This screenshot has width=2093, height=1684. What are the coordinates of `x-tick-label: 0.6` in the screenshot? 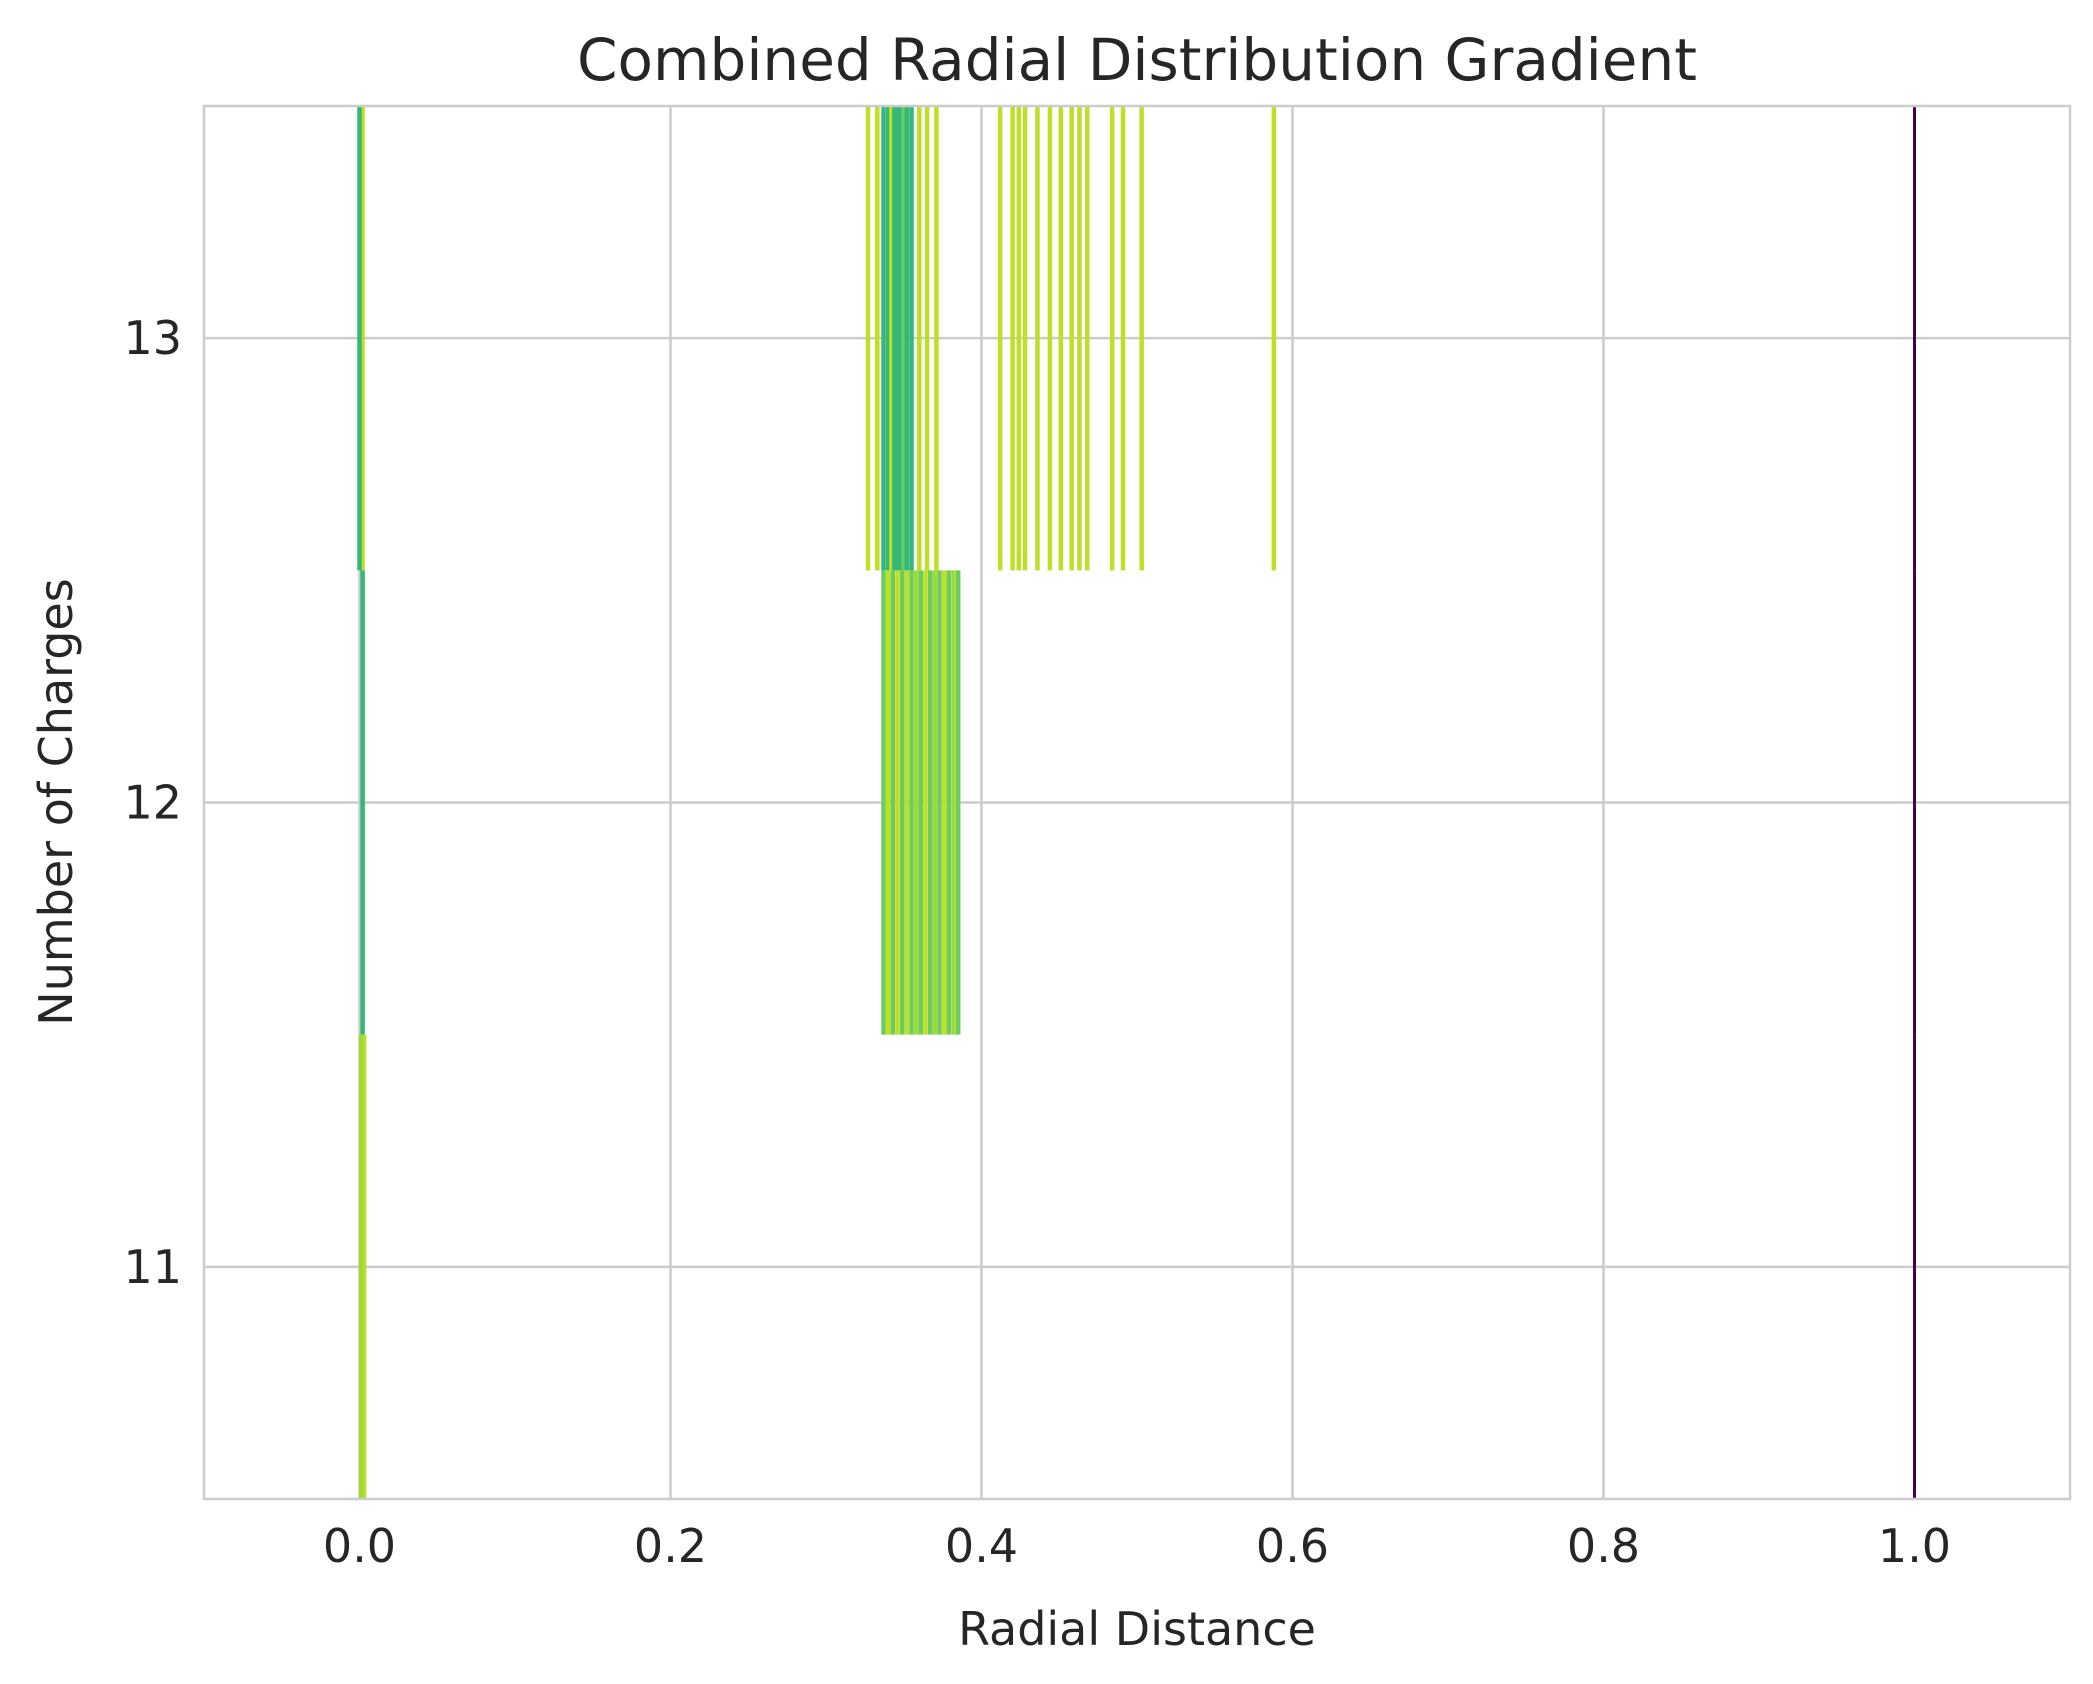 It's located at (1292, 1546).